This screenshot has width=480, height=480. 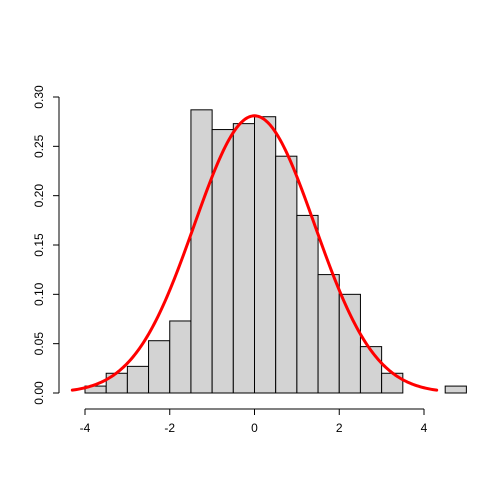 I want to click on x-axis: -4 -2 0 2 4, so click(x=254, y=421).